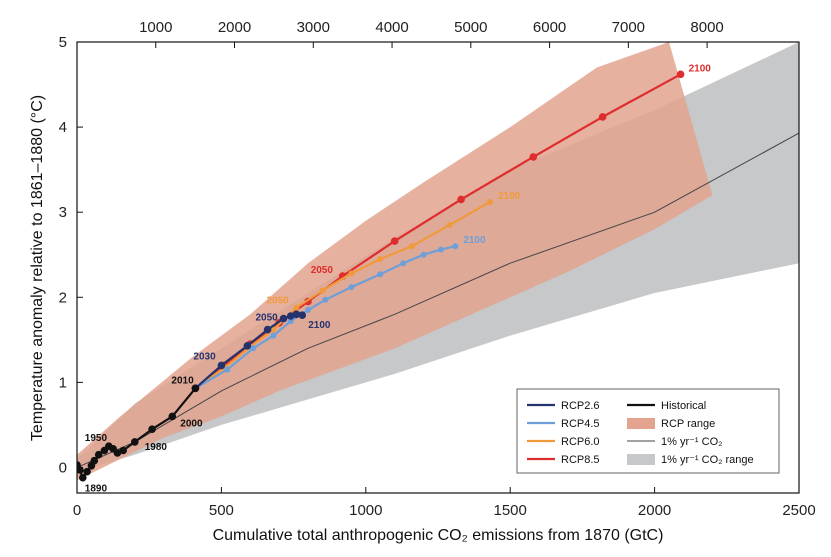 The width and height of the screenshot is (831, 557). Describe the element at coordinates (63, 467) in the screenshot. I see `y-tick-label: 0` at that location.